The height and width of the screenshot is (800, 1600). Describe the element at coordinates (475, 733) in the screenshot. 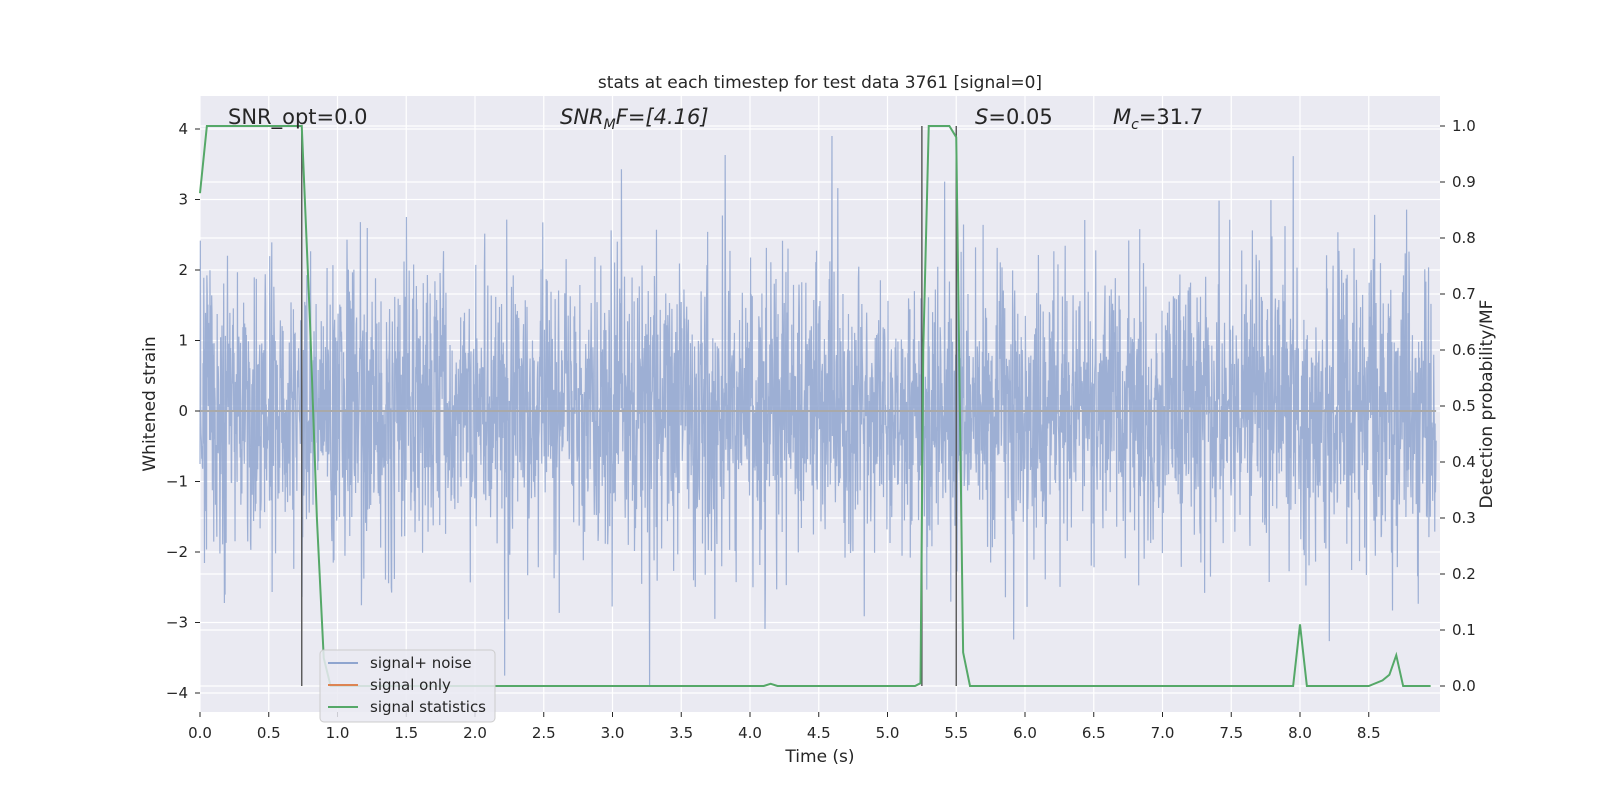

I see `x-tick-label: 2.0` at that location.